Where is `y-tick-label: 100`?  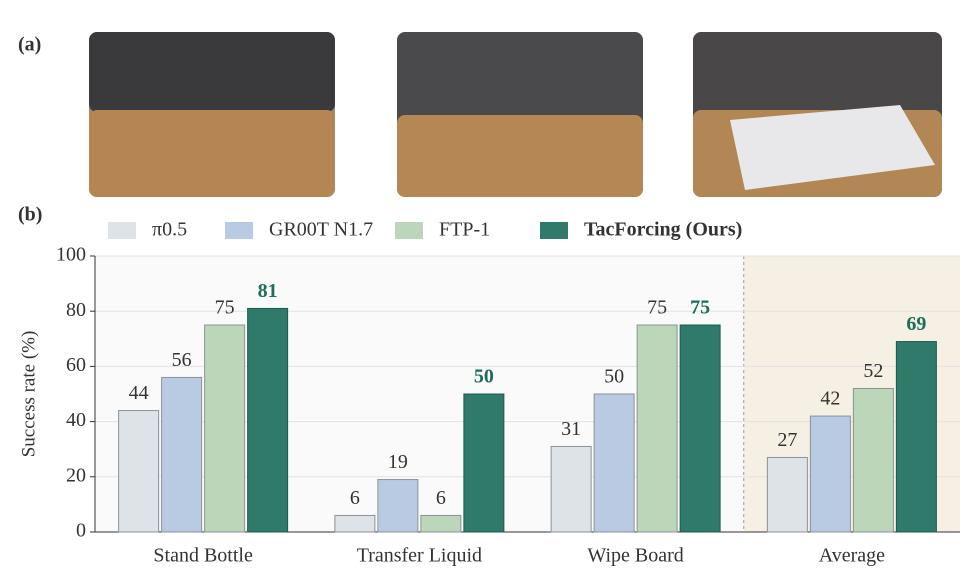
y-tick-label: 100 is located at coordinates (71, 255).